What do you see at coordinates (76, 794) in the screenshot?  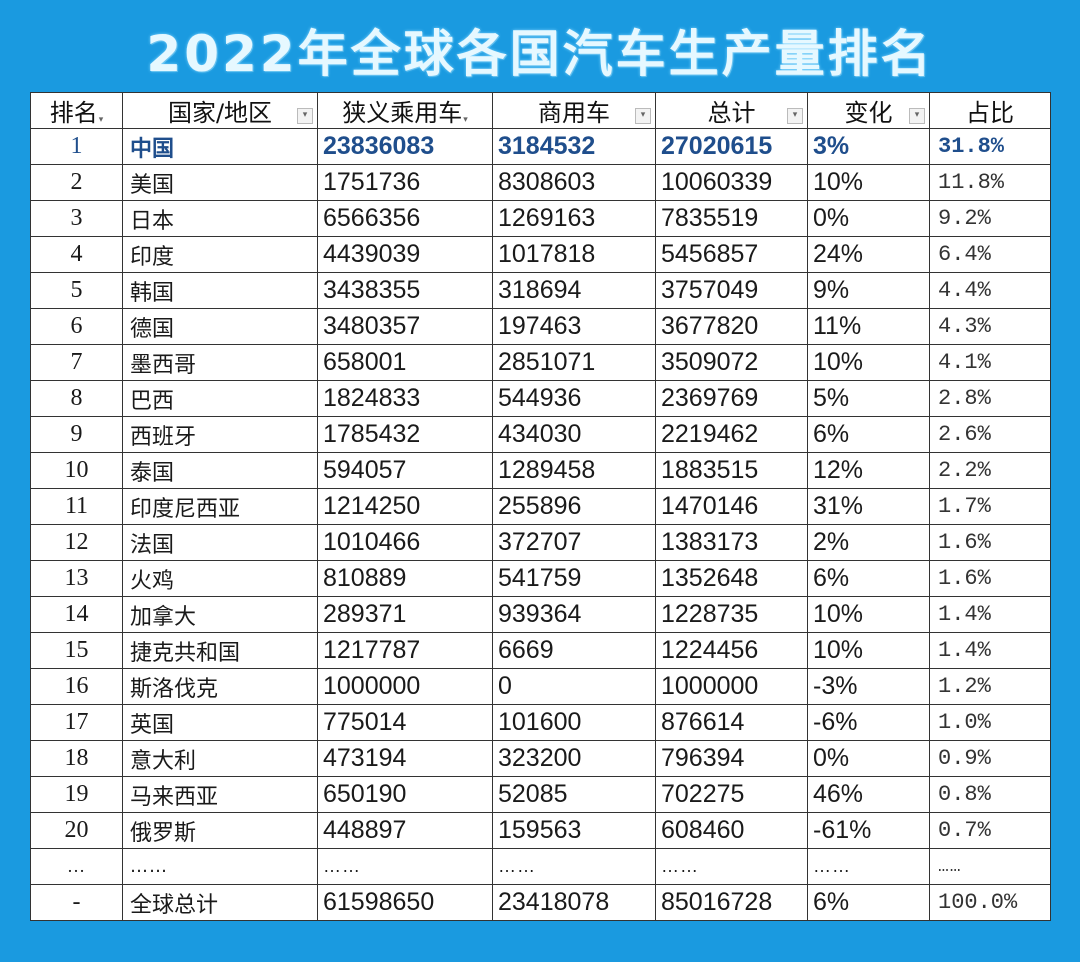 I see `rank-cell: 19` at bounding box center [76, 794].